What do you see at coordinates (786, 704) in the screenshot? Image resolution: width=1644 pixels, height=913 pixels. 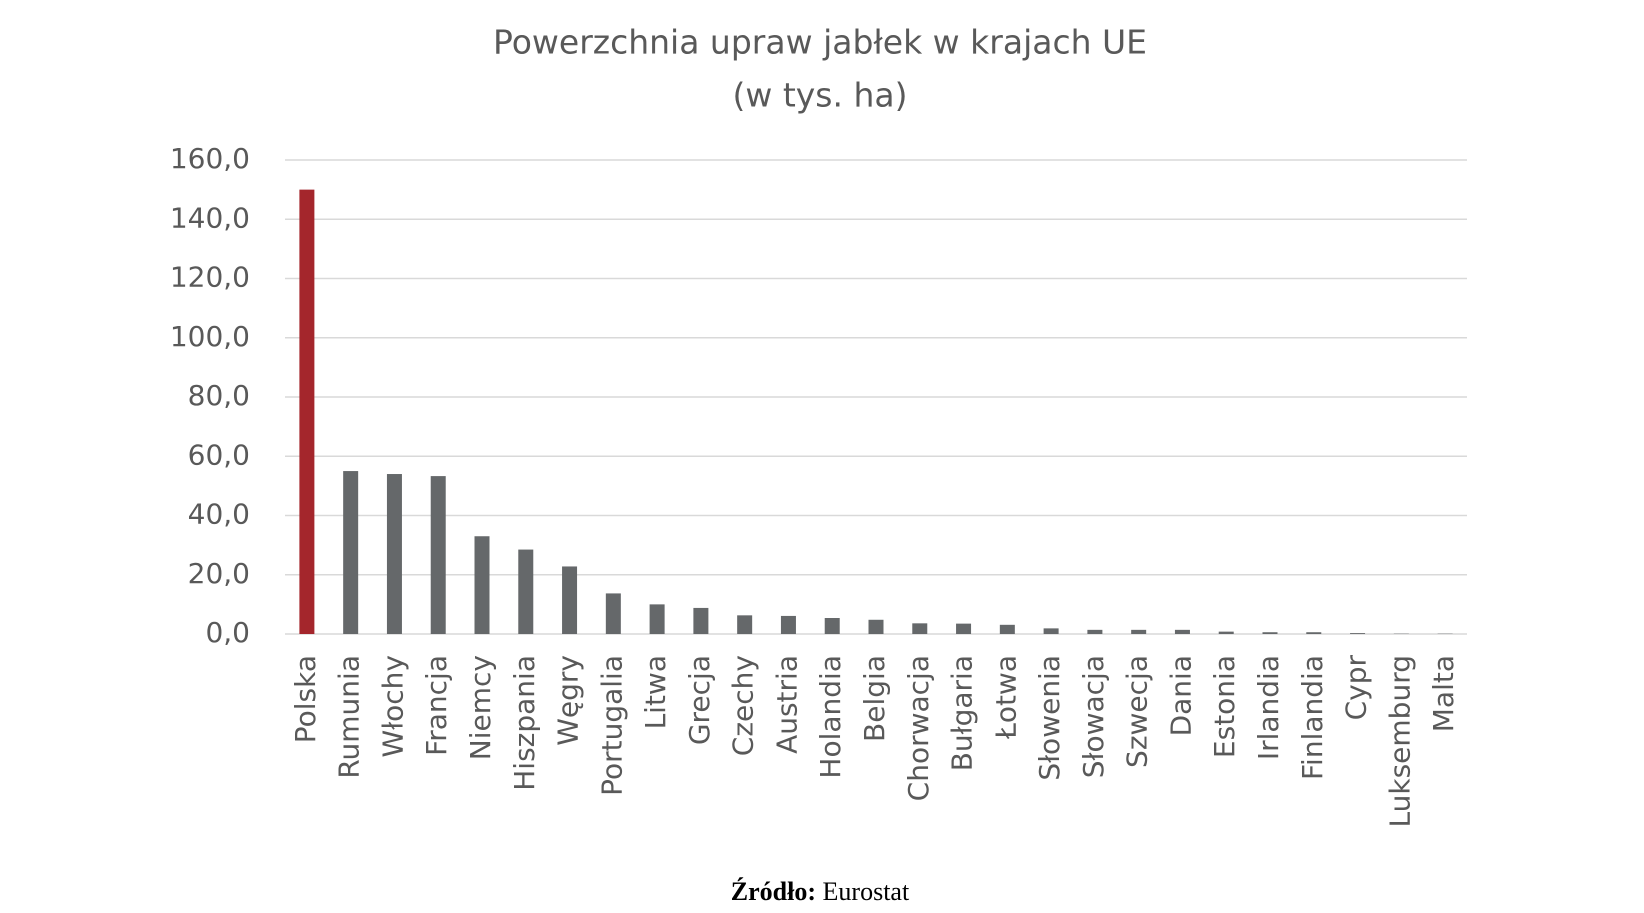 I see `x-tick-label: Austria` at bounding box center [786, 704].